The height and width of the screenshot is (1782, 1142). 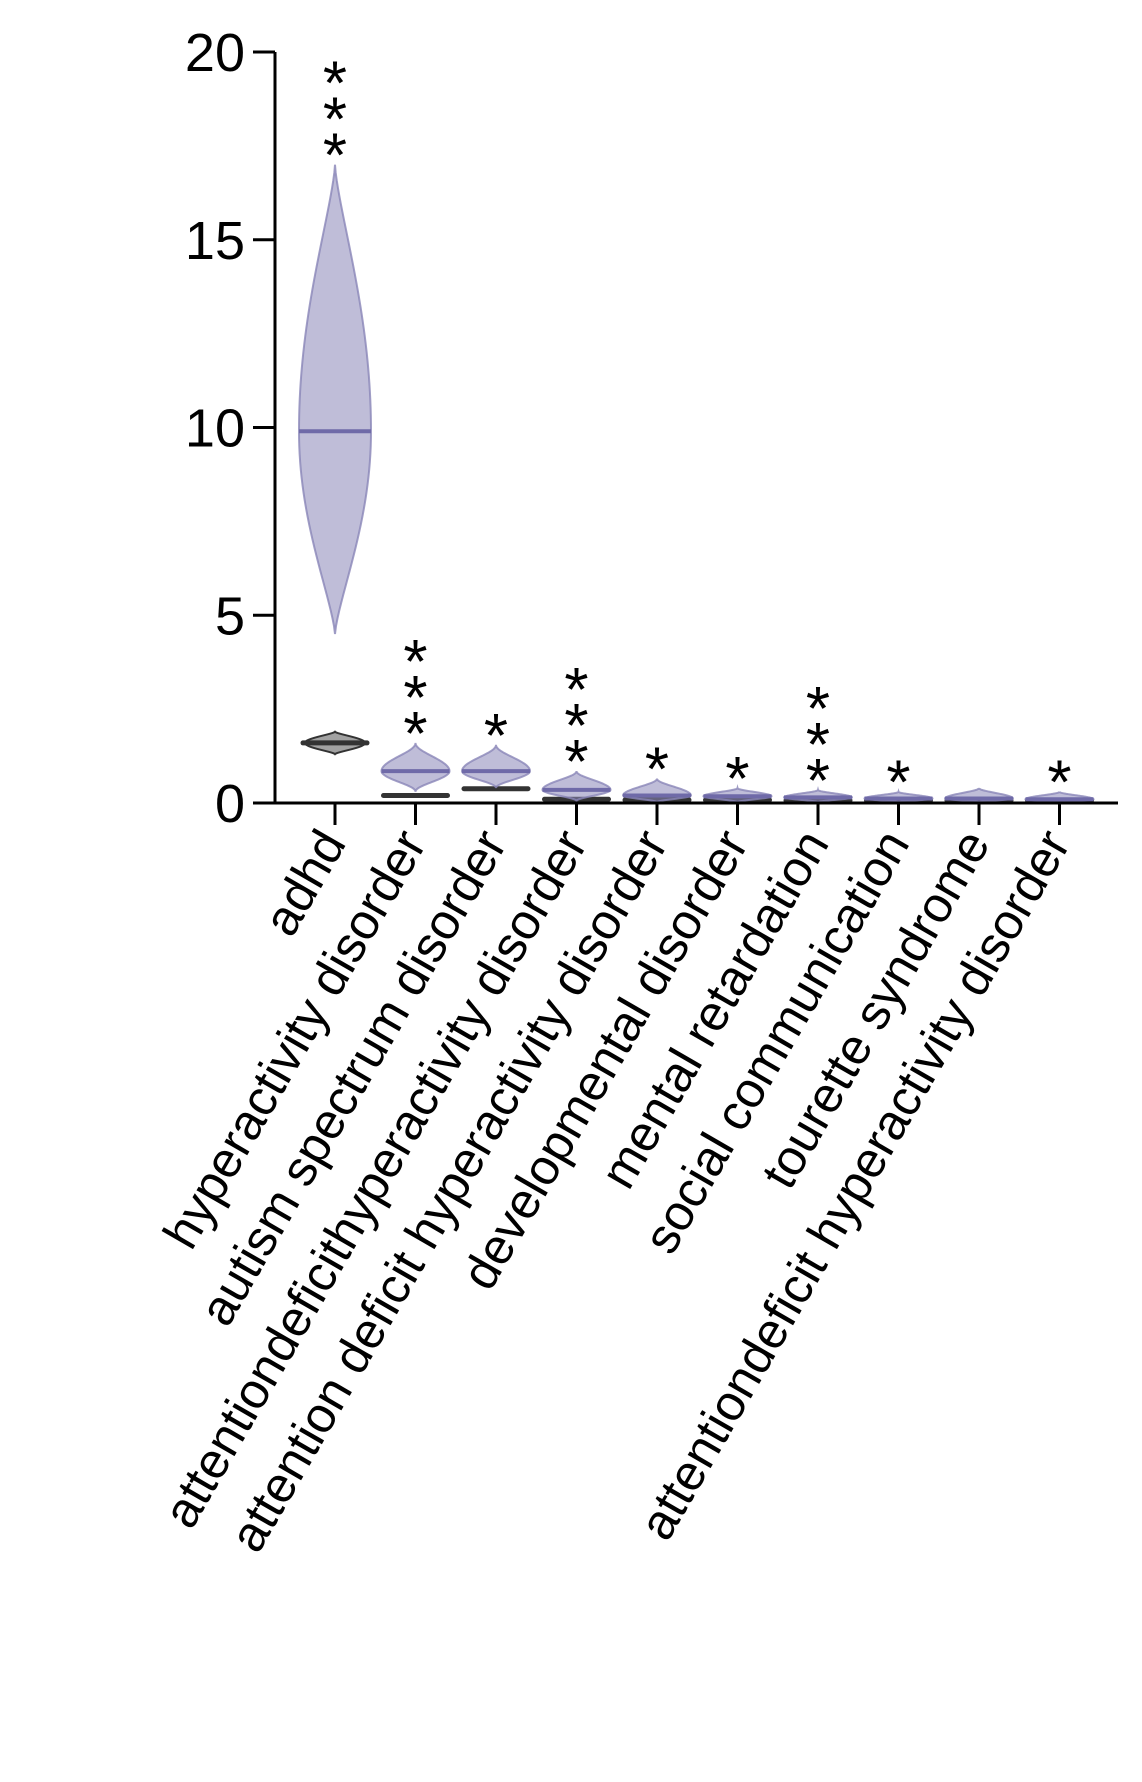 What do you see at coordinates (215, 53) in the screenshot?
I see `y-tick-label: 20` at bounding box center [215, 53].